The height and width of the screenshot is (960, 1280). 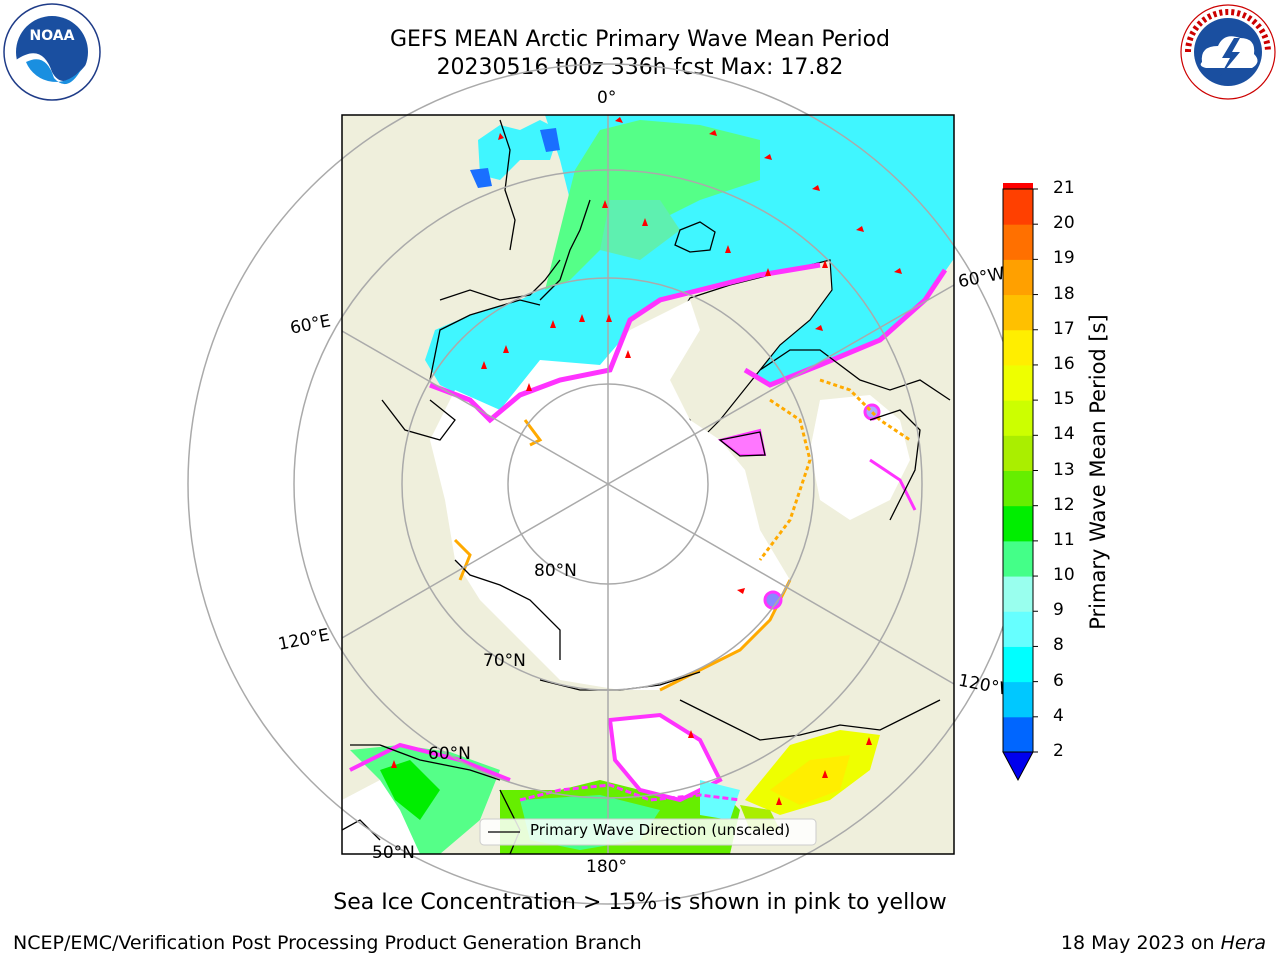 What do you see at coordinates (1058, 715) in the screenshot?
I see `colorbar-tick-label: 4` at bounding box center [1058, 715].